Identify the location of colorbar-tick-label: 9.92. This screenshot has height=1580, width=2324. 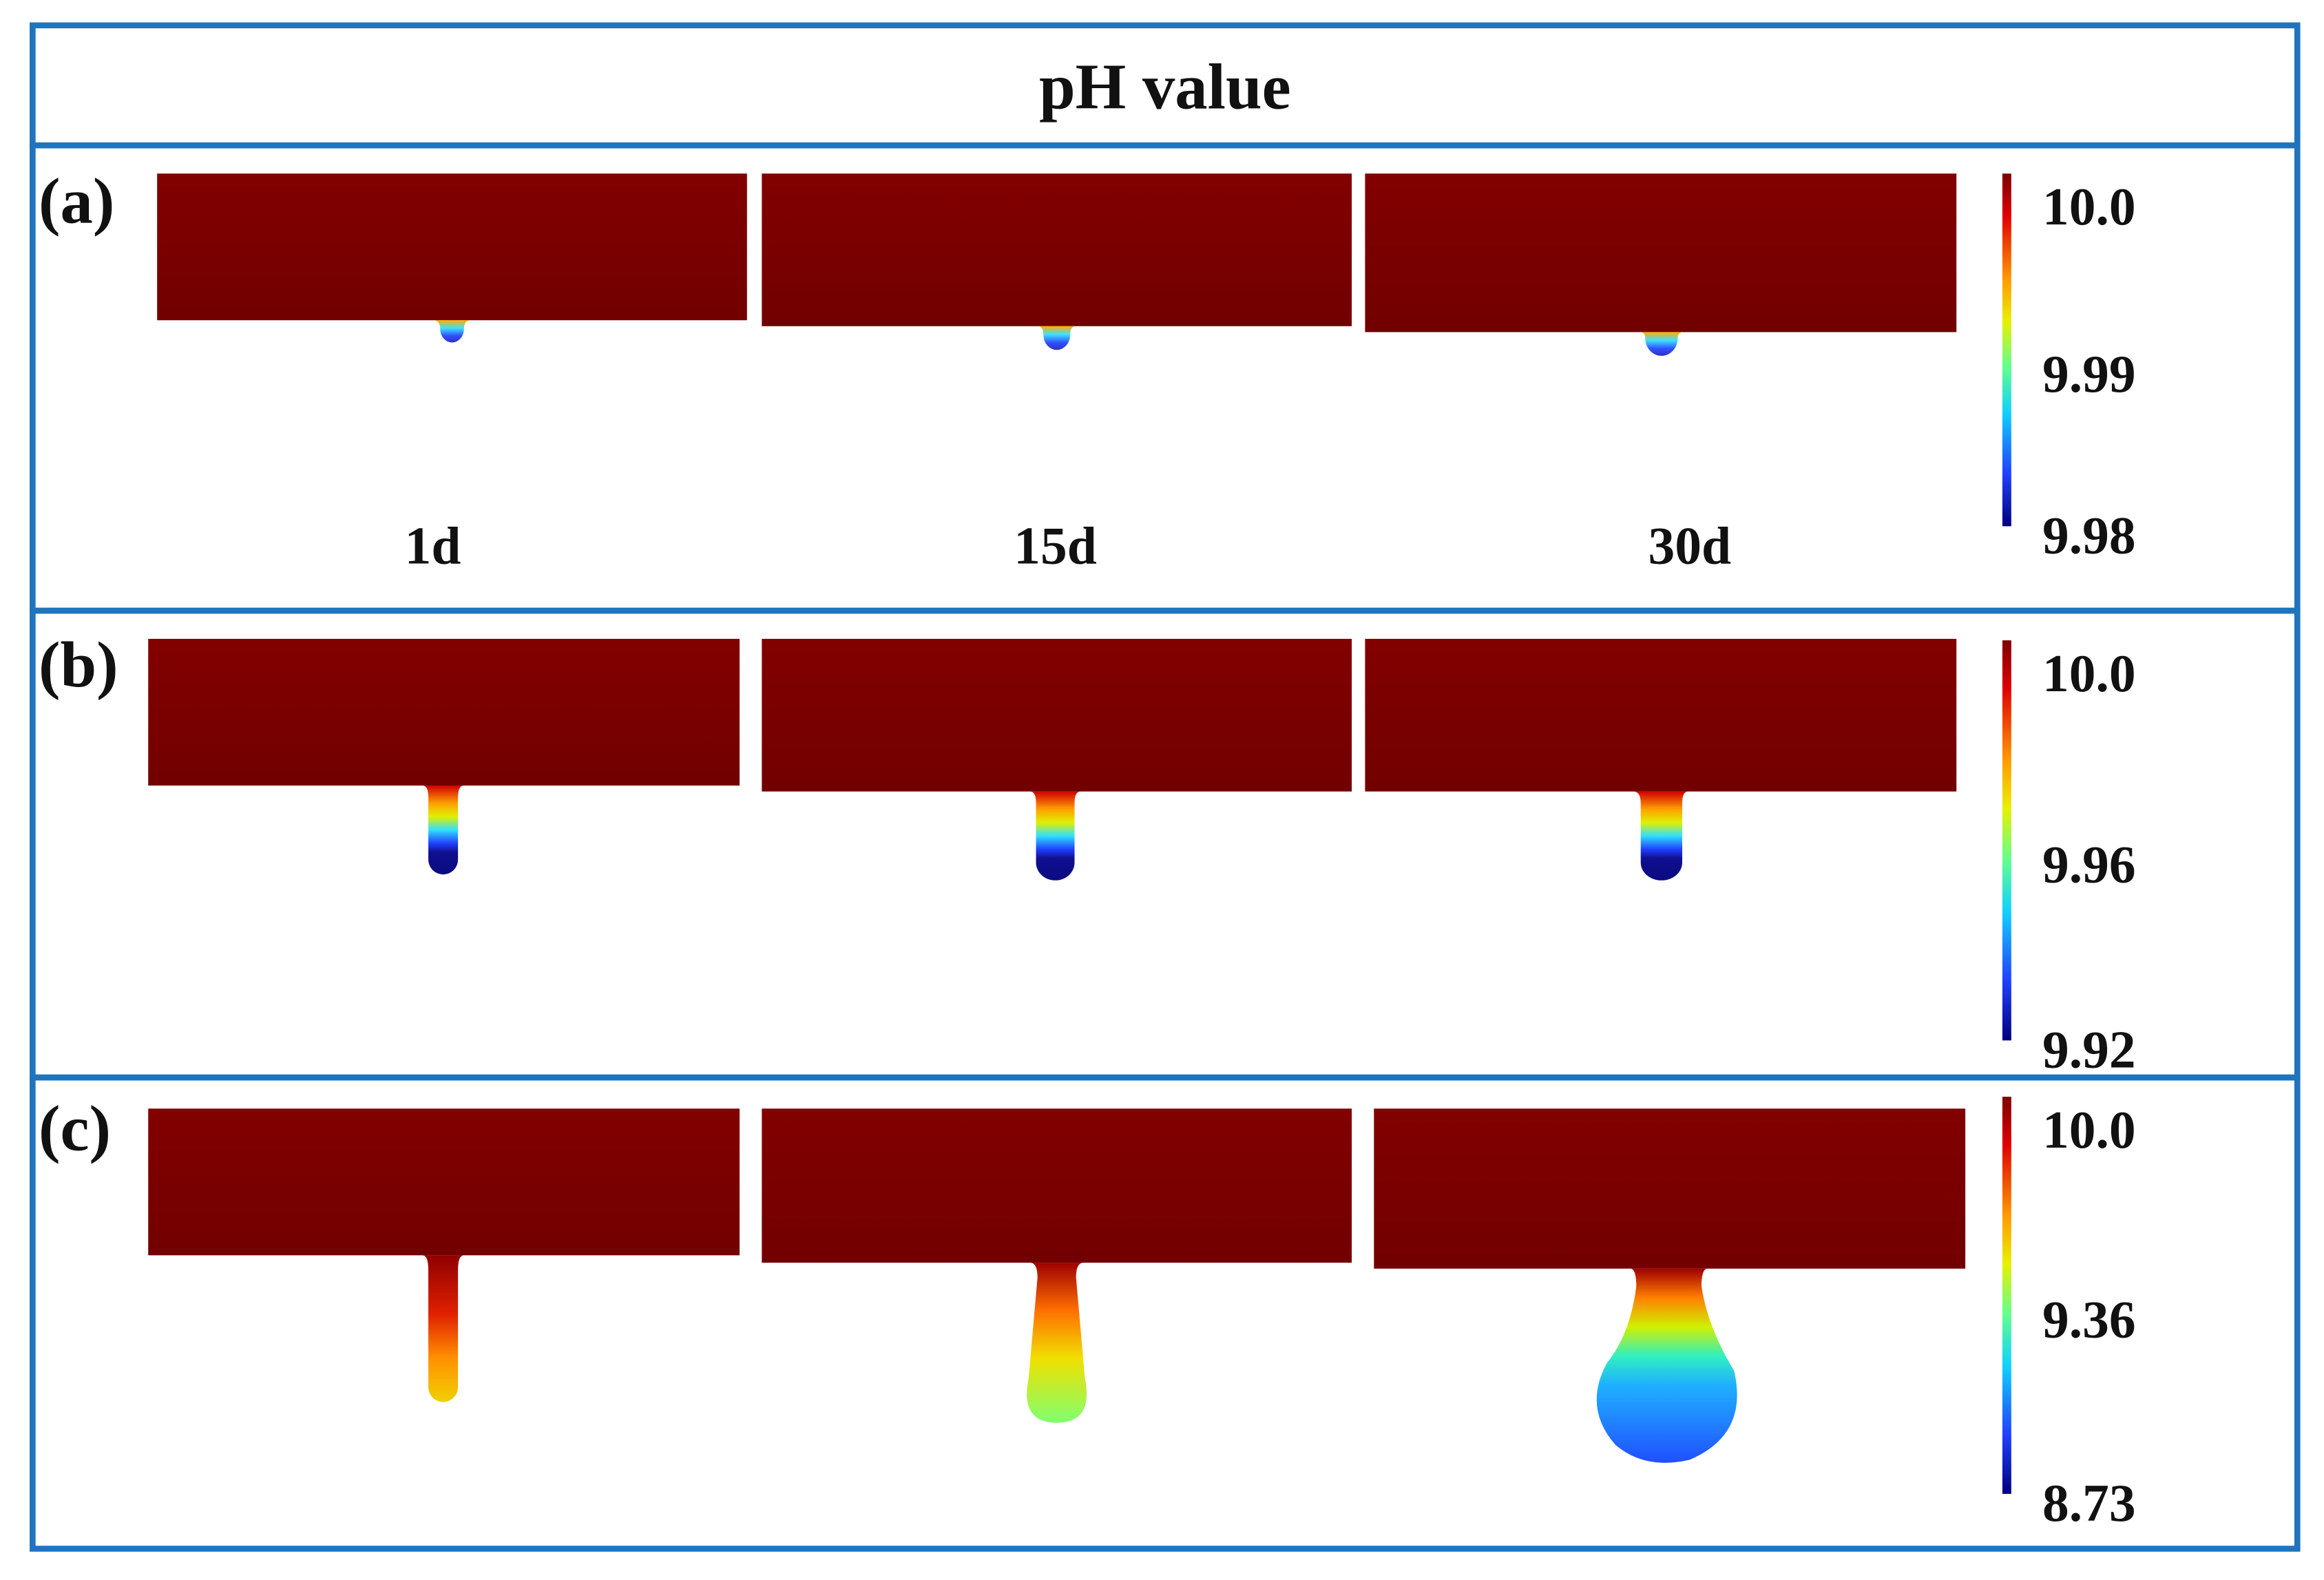
(2089, 1049).